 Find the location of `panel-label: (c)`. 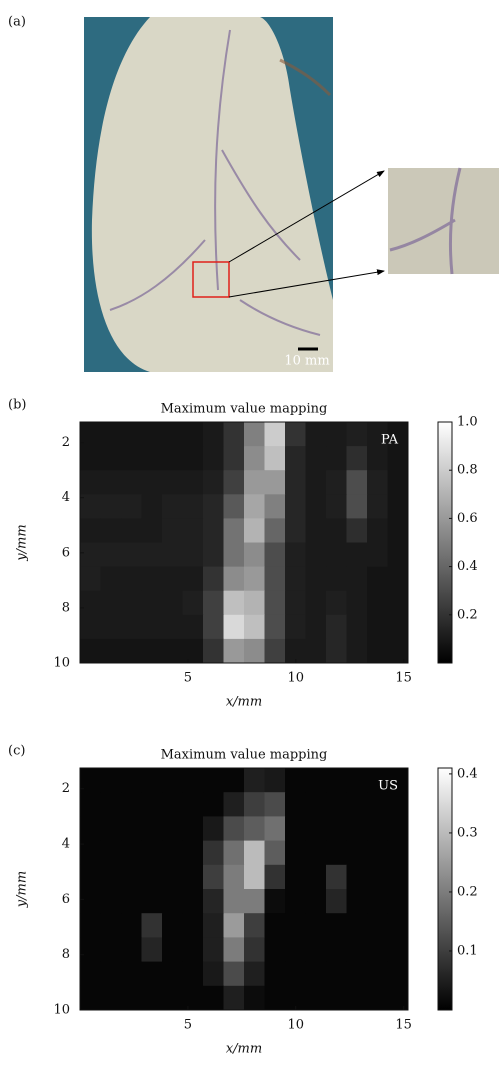

panel-label: (c) is located at coordinates (16, 751).